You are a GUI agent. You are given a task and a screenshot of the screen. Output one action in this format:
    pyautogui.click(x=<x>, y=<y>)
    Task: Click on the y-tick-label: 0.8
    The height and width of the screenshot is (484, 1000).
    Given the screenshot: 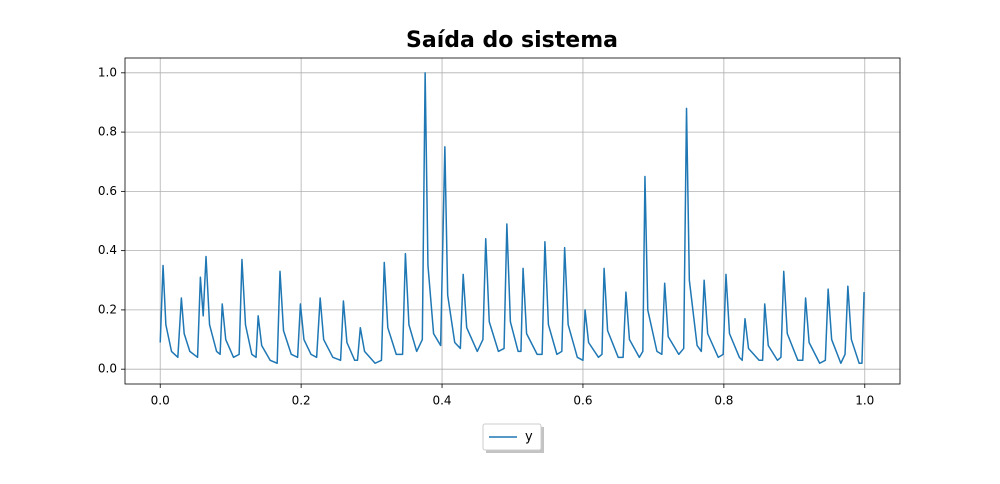 What is the action you would take?
    pyautogui.click(x=107, y=132)
    